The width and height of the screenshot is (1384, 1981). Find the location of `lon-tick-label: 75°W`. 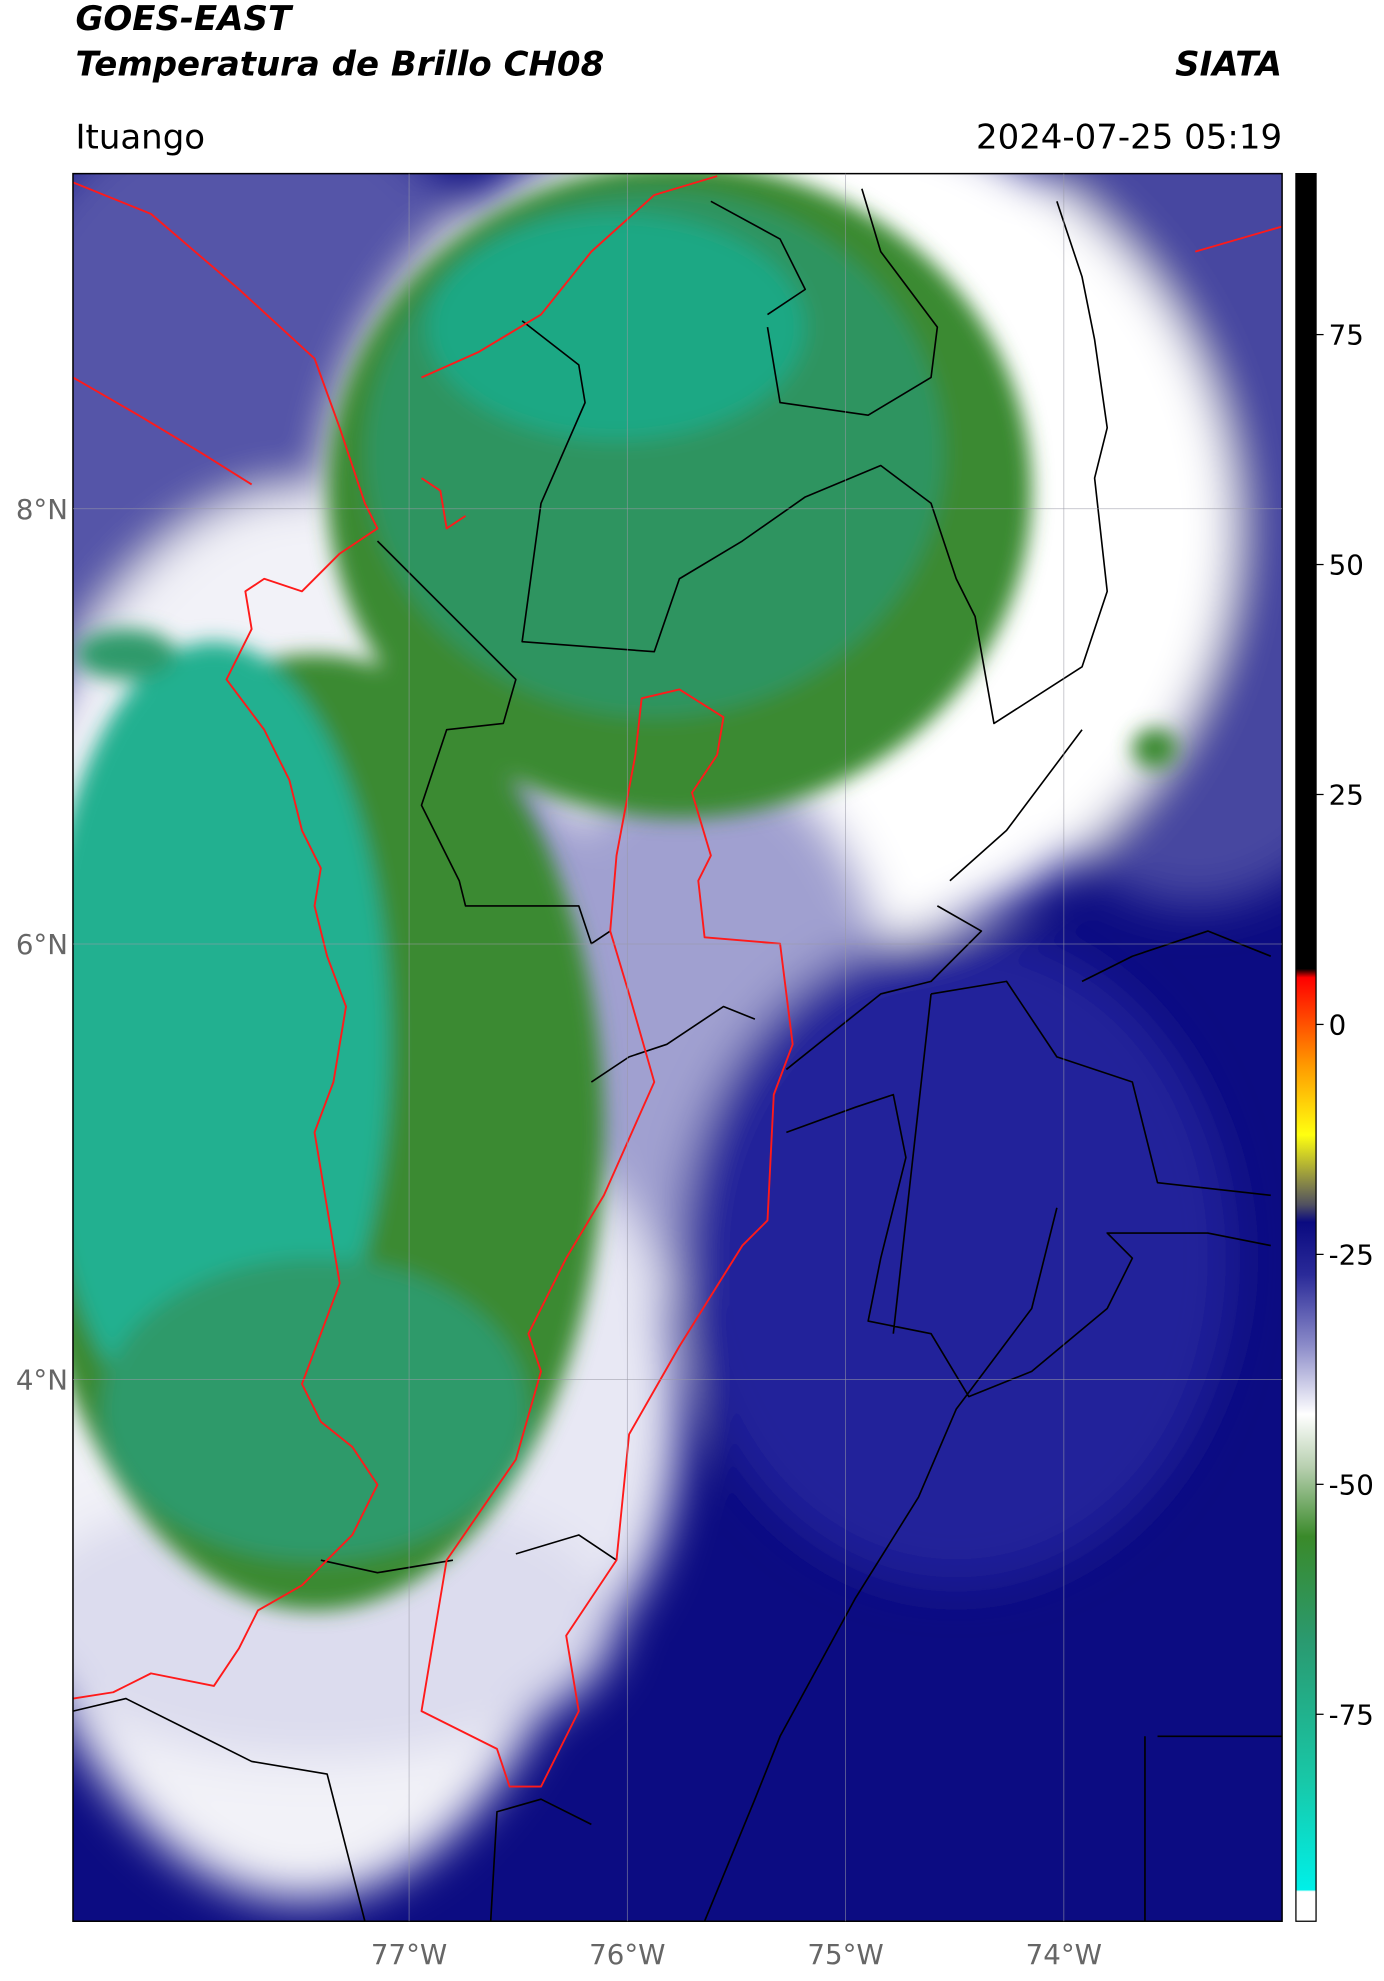

lon-tick-label: 75°W is located at coordinates (845, 1954).